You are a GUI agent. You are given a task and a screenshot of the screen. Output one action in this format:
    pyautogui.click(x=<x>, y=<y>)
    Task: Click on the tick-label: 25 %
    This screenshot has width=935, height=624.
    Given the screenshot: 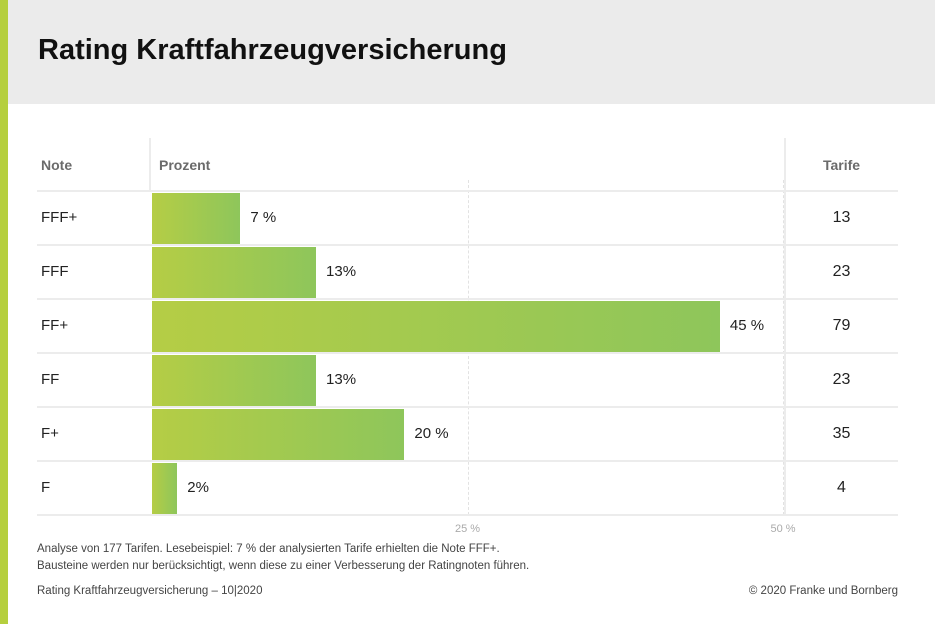 What is the action you would take?
    pyautogui.click(x=467, y=529)
    